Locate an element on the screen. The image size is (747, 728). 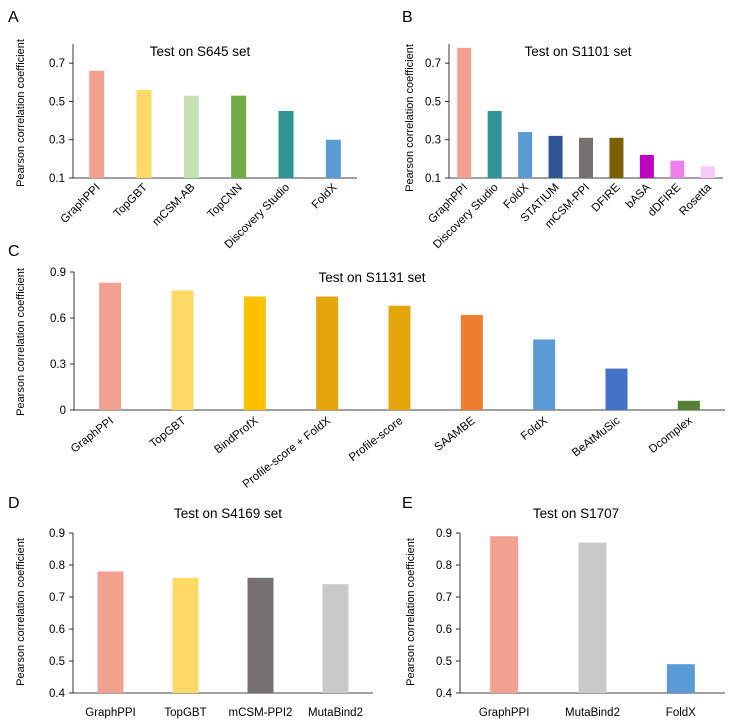
x-category-label: mCSM-AB is located at coordinates (174, 204).